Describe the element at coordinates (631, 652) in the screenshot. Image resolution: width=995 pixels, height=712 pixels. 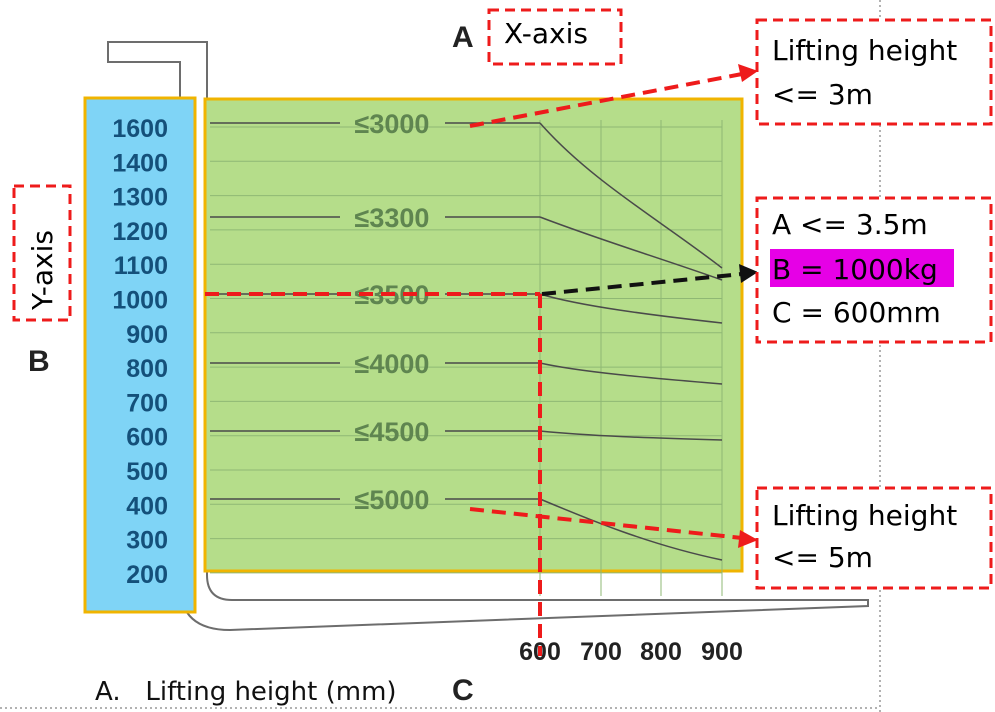
I see `x-tick-labels: 600 700 800 900` at that location.